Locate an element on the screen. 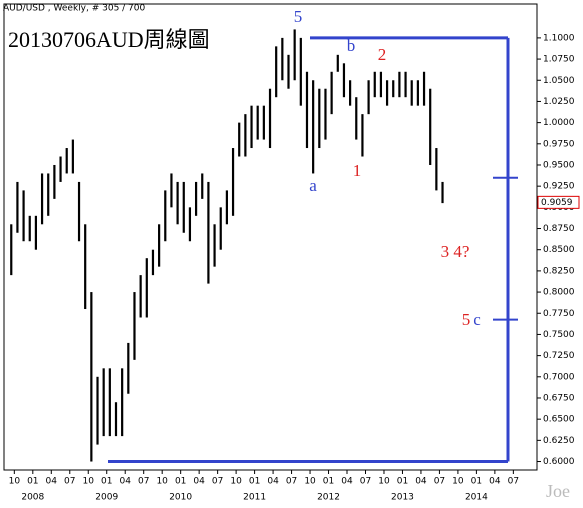  y-tick-label: 0.8000 is located at coordinates (559, 293).